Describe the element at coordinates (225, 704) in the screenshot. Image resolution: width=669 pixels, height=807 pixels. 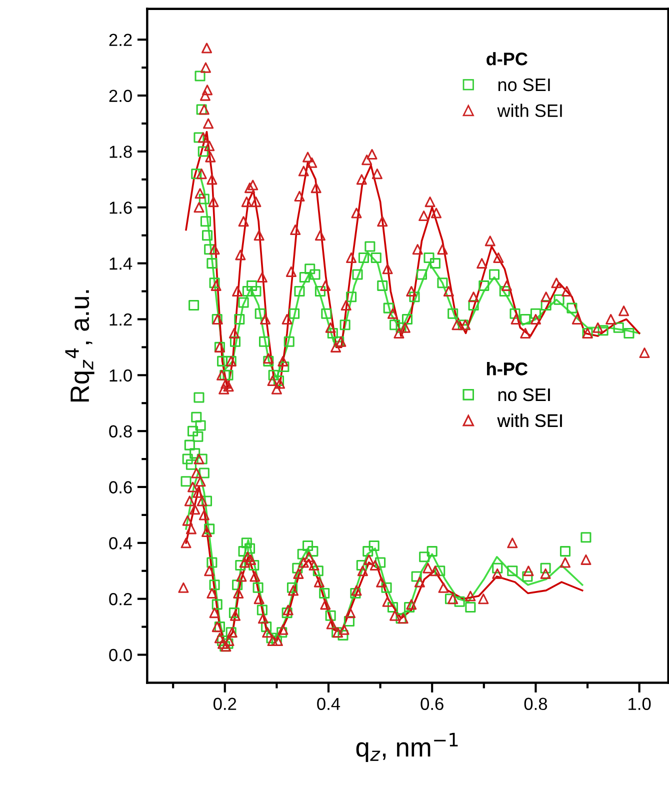
I see `x-tick-label: 0.2` at that location.